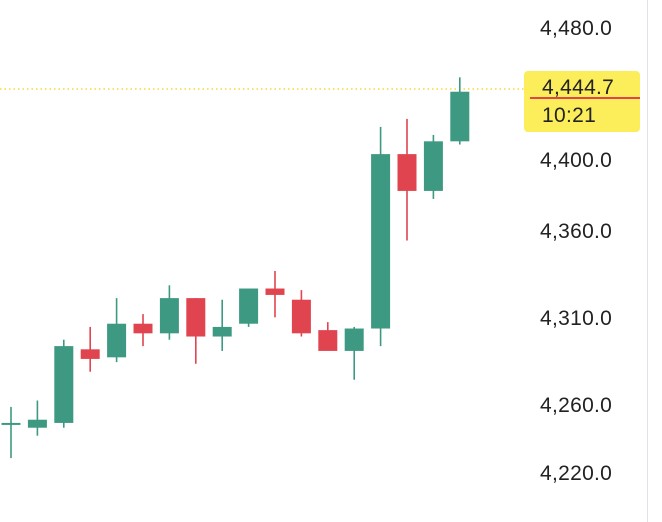 This screenshot has height=522, width=662. I want to click on current-price-label: 4,444.7, so click(578, 87).